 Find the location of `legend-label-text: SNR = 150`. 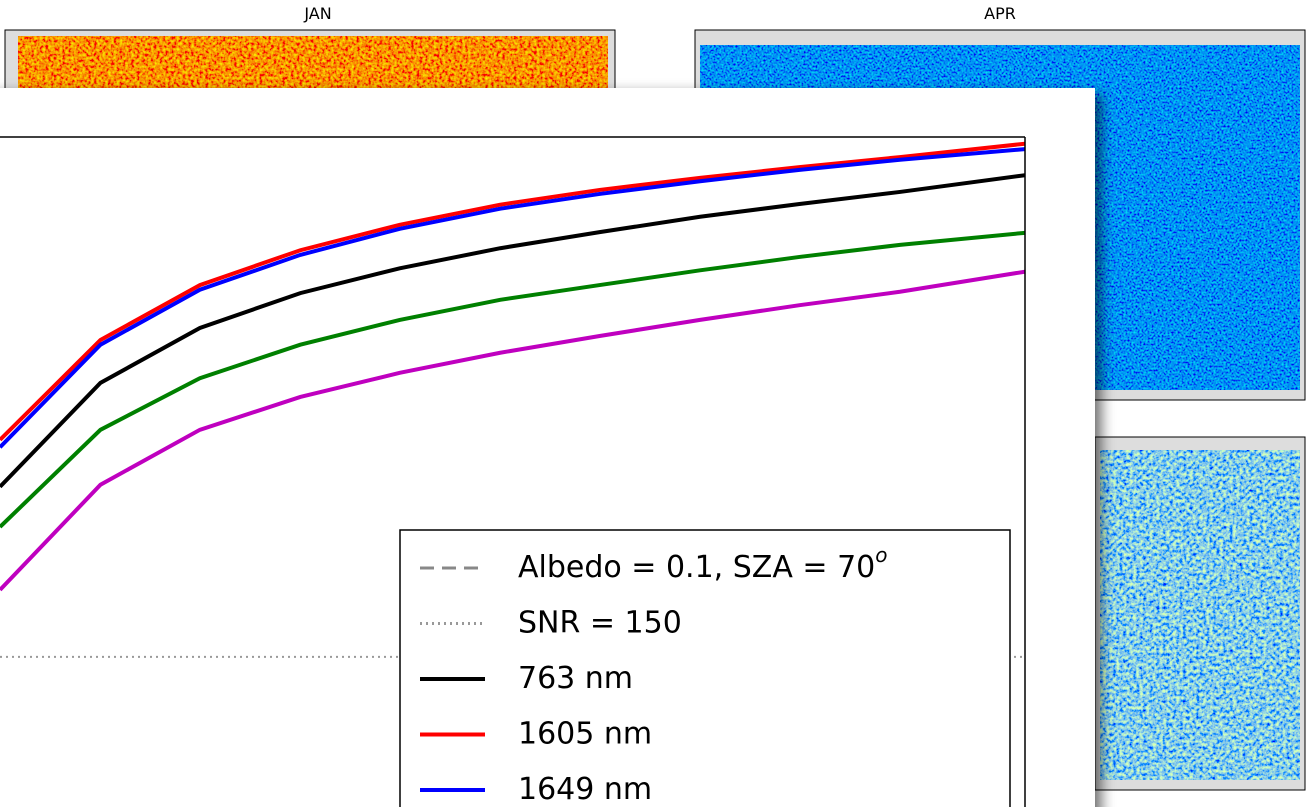

legend-label-text: SNR = 150 is located at coordinates (600, 622).